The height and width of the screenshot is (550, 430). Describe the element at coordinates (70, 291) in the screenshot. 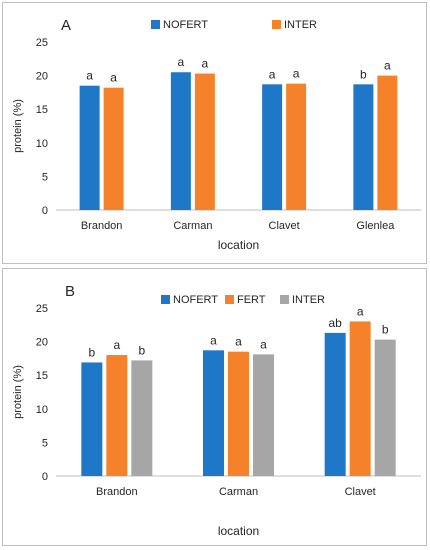

I see `panel-label: B` at that location.